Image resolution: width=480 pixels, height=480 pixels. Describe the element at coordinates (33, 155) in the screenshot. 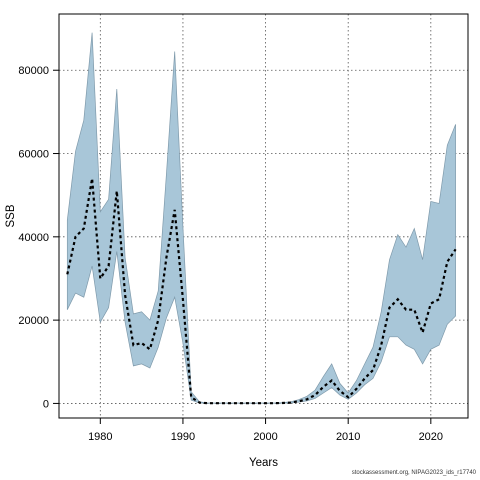

I see `y-tick-label: 60000` at that location.